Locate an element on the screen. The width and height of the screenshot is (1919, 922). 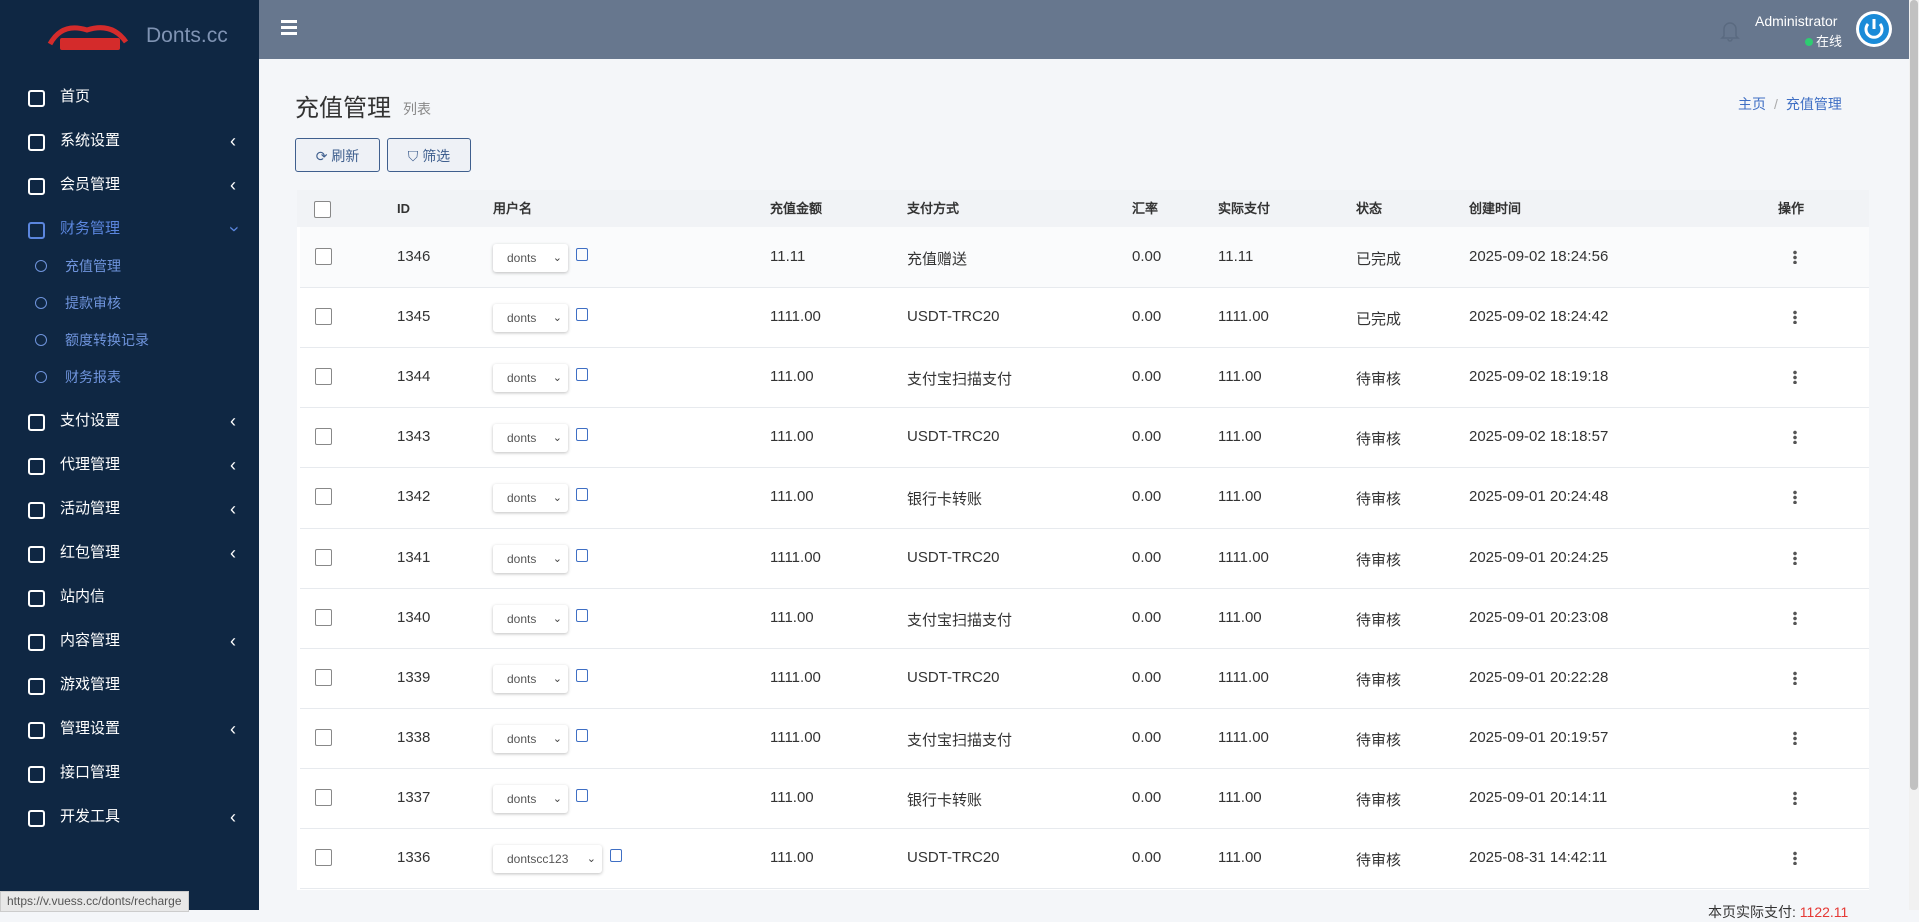
menu-item: 支付设置 ‹ is located at coordinates (129, 421).